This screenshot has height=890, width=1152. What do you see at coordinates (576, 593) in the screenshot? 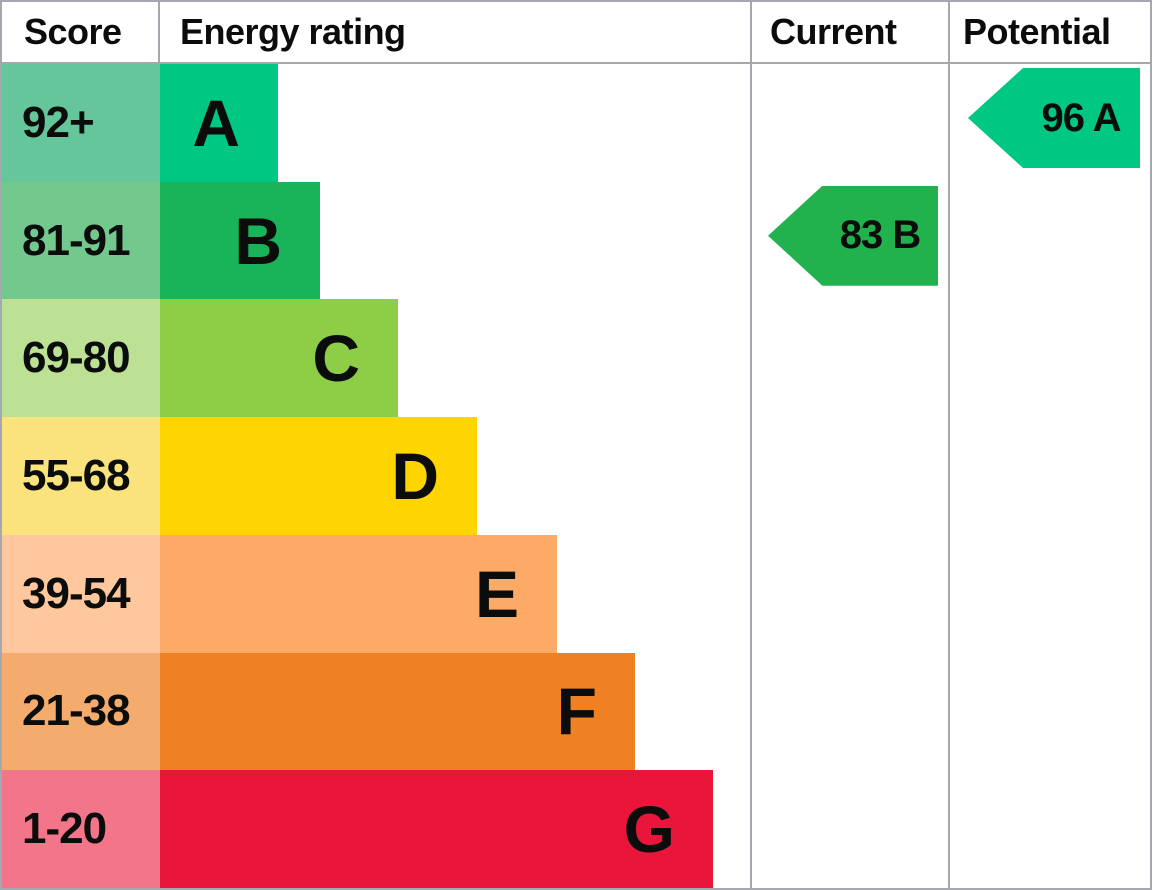
I see `rating-row-e: 39-54 E` at bounding box center [576, 593].